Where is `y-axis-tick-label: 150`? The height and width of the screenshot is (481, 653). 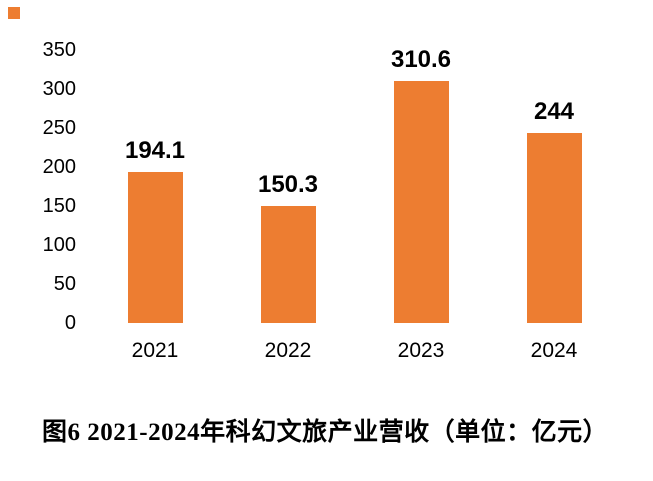 y-axis-tick-label: 150 is located at coordinates (59, 206).